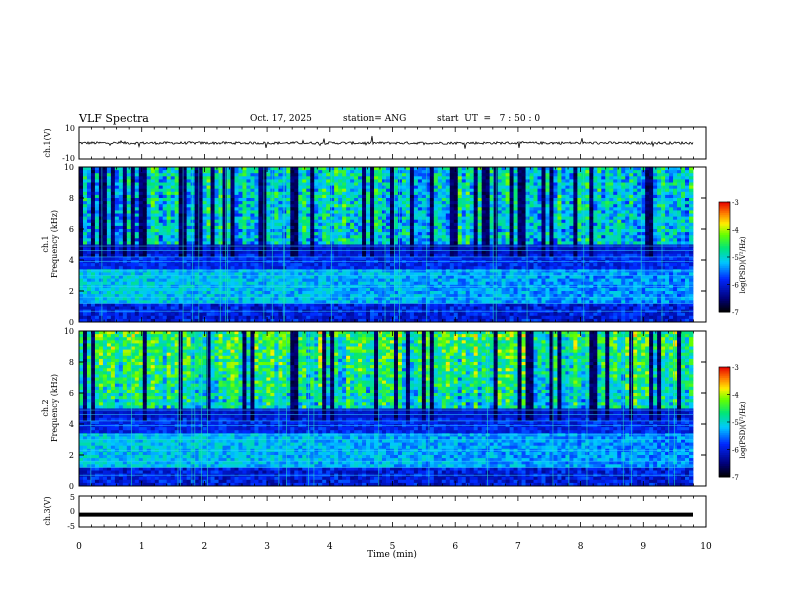  I want to click on time-tick-label: 10, so click(706, 547).